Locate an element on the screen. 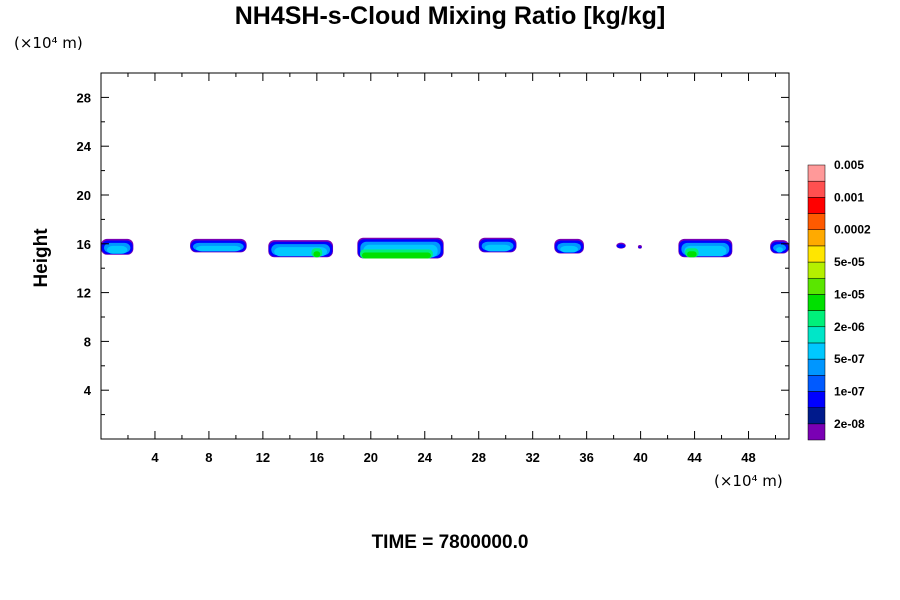  x-tick-label: 28 is located at coordinates (478, 457).